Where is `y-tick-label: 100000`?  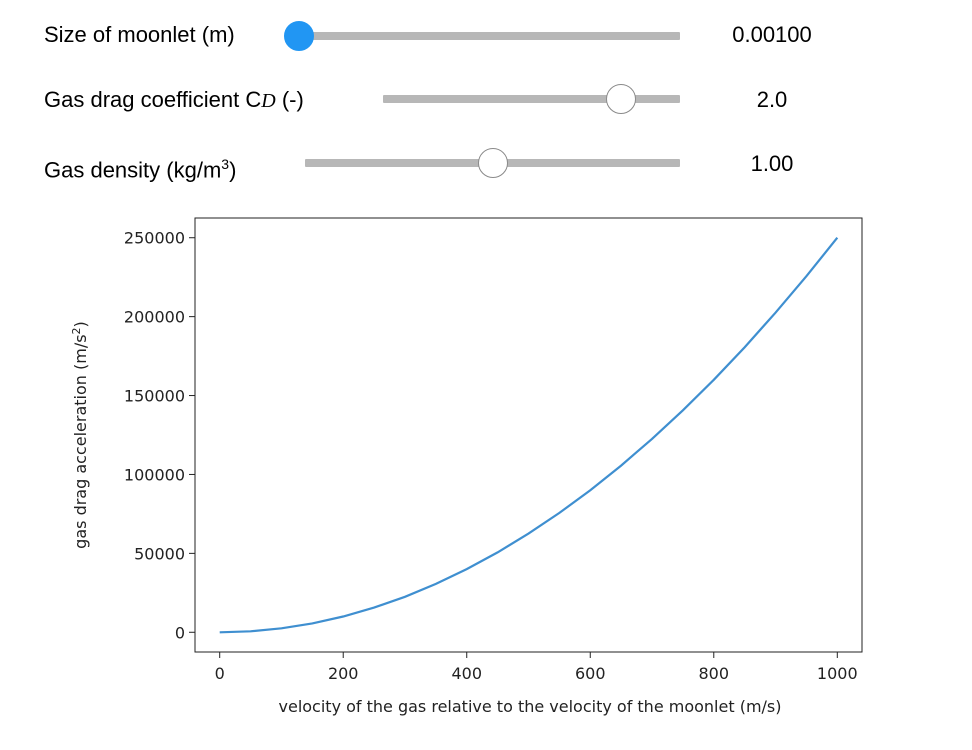 y-tick-label: 100000 is located at coordinates (154, 474).